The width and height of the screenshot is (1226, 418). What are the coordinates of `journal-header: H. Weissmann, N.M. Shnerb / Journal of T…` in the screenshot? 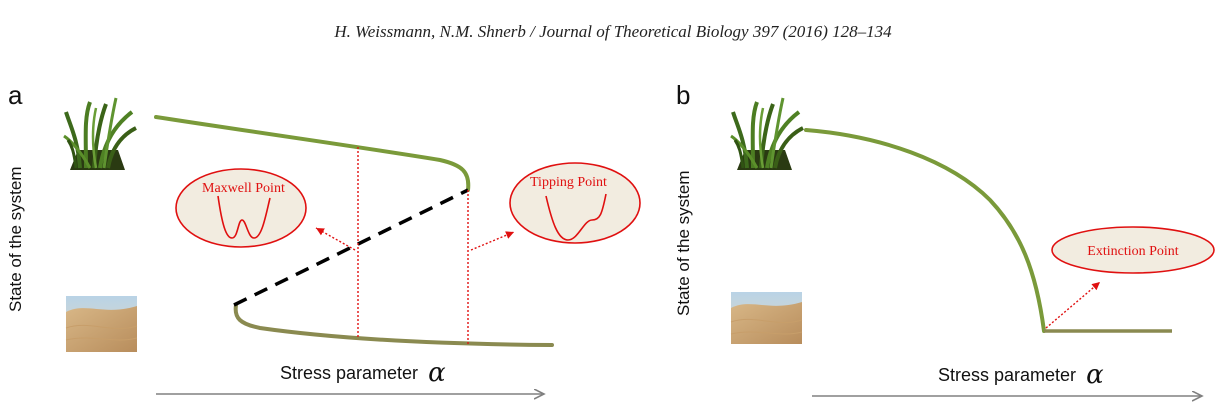 It's located at (613, 31).